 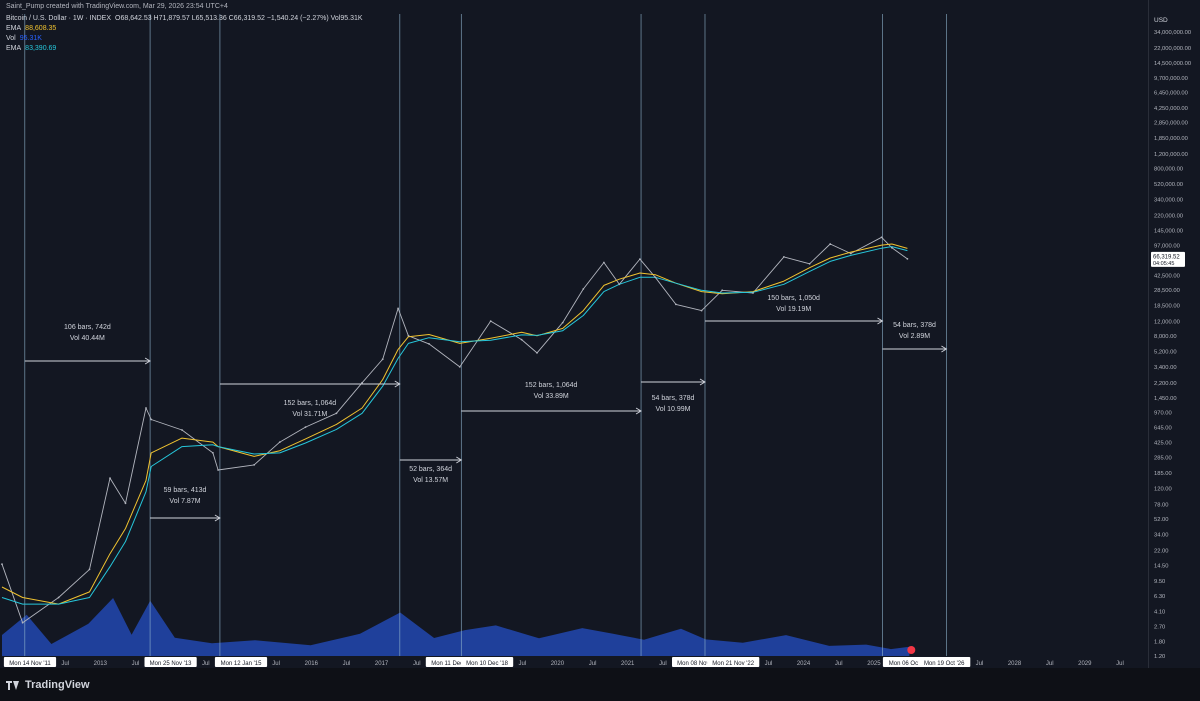 I want to click on measure-label-5: 152 bars, 1,064d Vol 33.89M, so click(x=551, y=391).